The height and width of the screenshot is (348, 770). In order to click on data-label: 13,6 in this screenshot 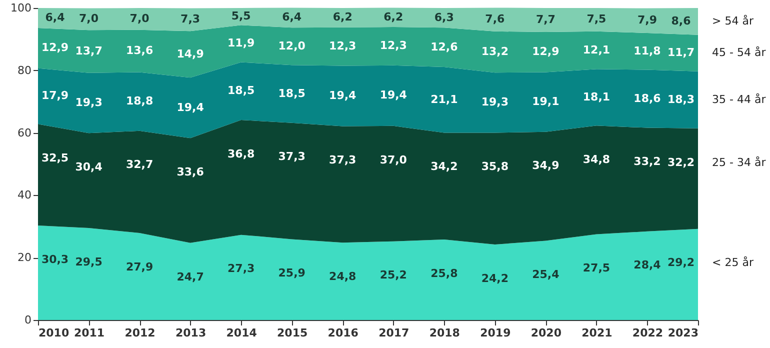, I will do `click(140, 51)`.